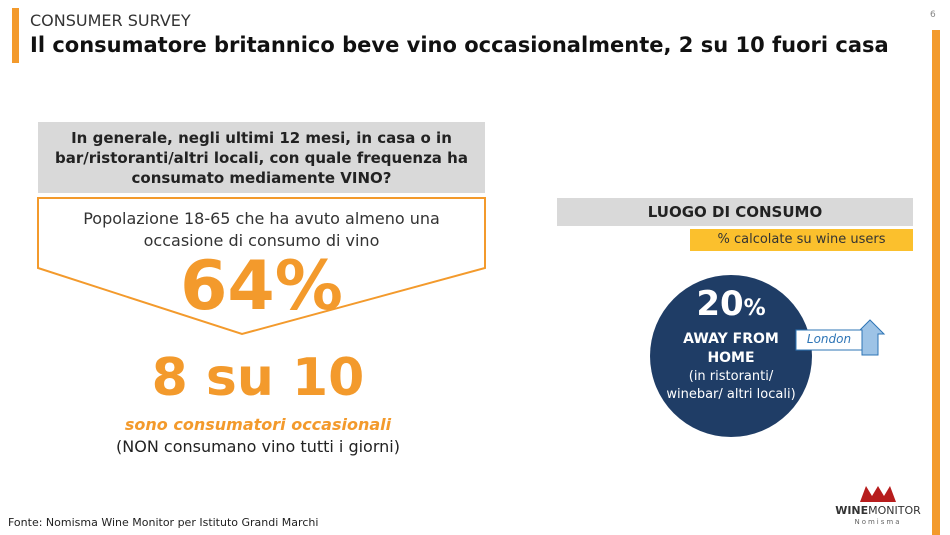 This screenshot has height=535, width=950. I want to click on heading: LUOGO DI CONSUMO, so click(735, 212).